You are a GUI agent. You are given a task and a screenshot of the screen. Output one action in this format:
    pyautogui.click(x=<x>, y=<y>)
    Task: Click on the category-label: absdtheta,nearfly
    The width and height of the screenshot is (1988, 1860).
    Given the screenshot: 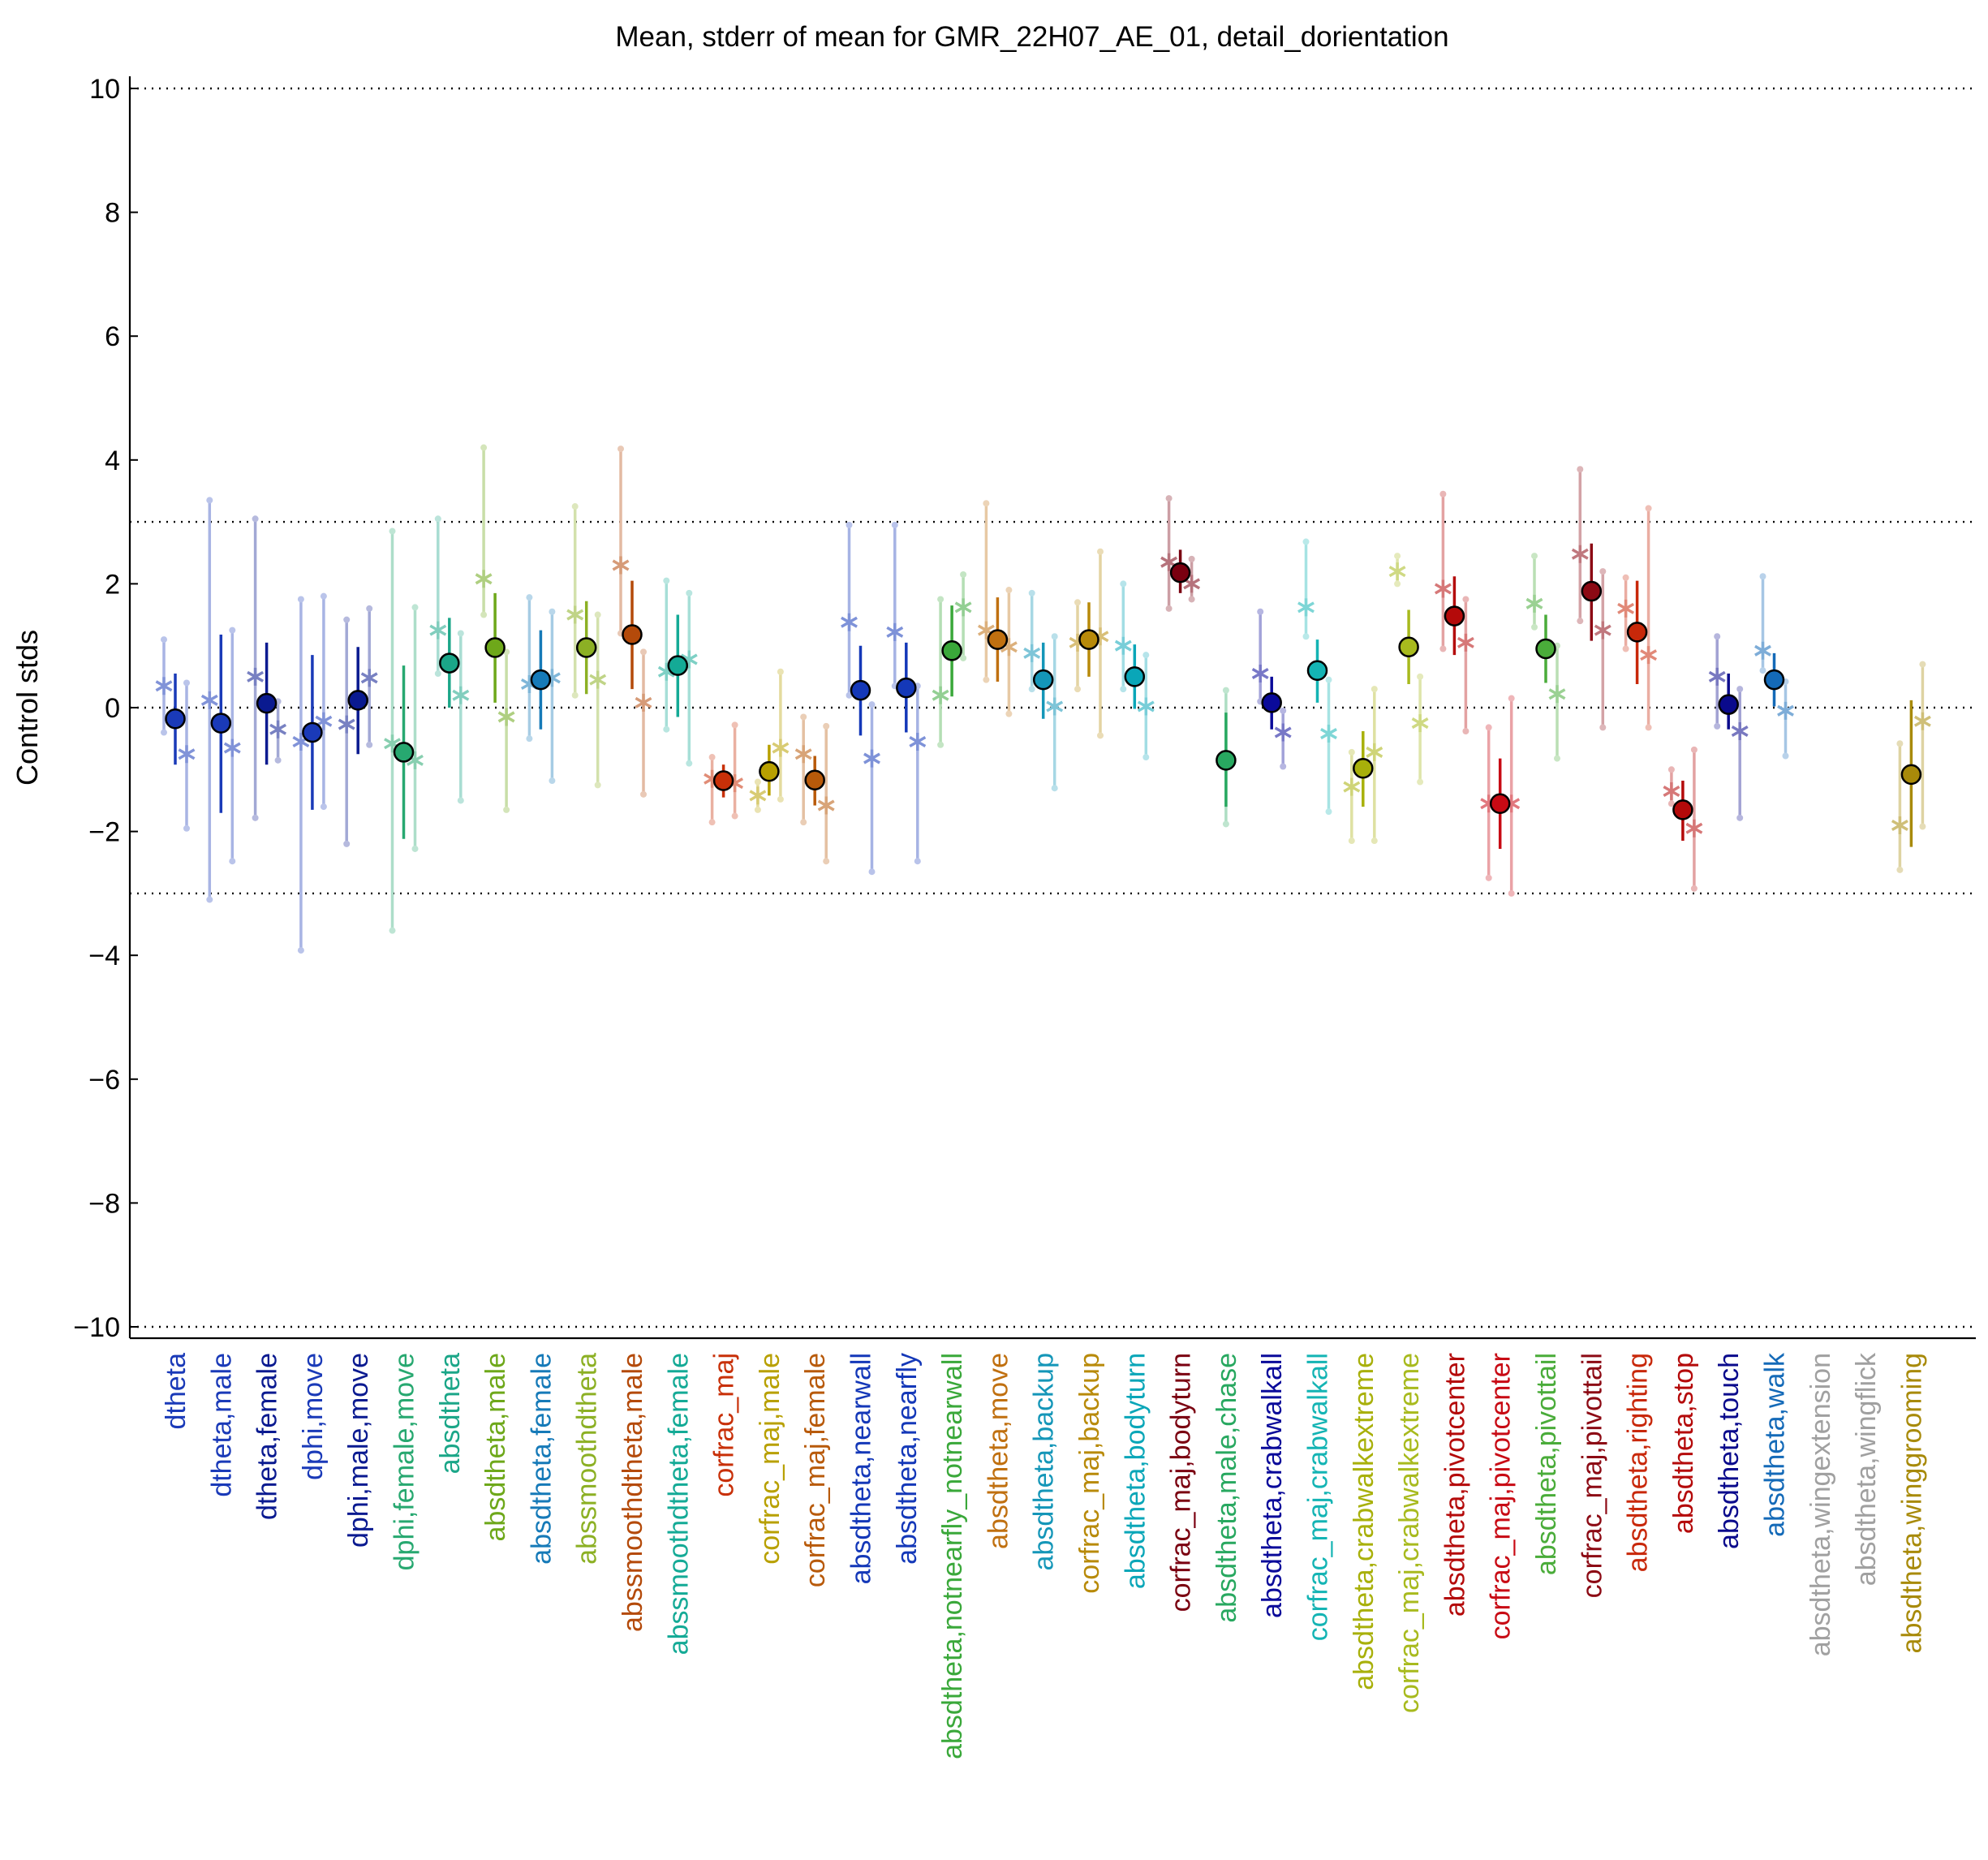 What is the action you would take?
    pyautogui.click(x=907, y=1459)
    